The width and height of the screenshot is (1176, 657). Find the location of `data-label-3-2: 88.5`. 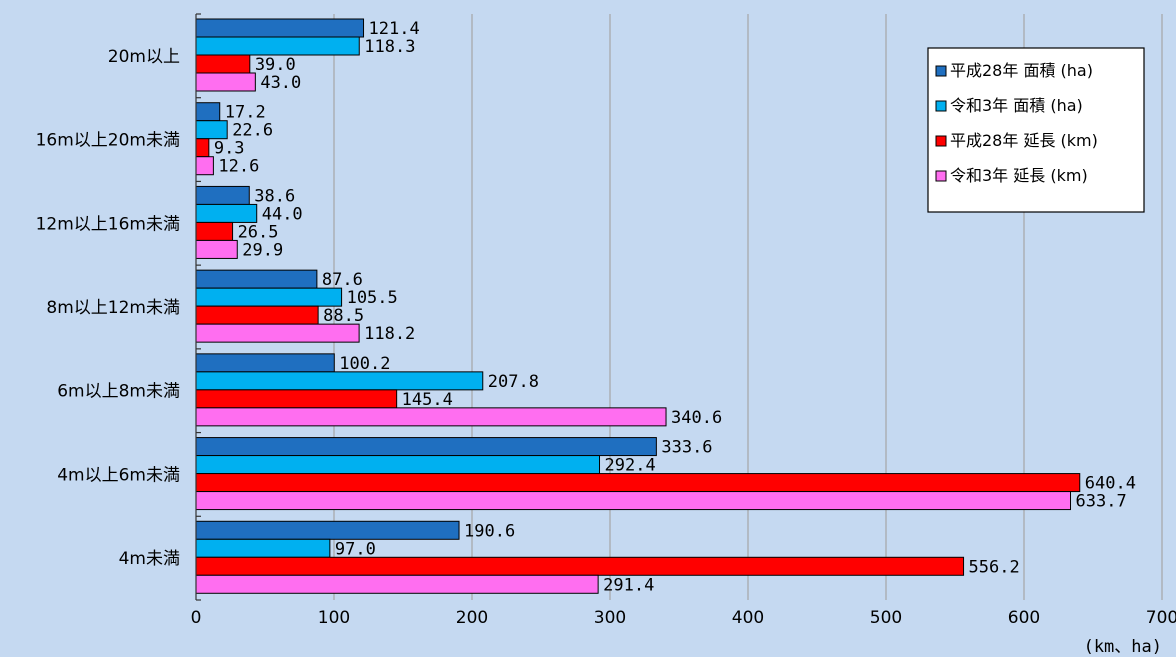

data-label-3-2: 88.5 is located at coordinates (343, 316).